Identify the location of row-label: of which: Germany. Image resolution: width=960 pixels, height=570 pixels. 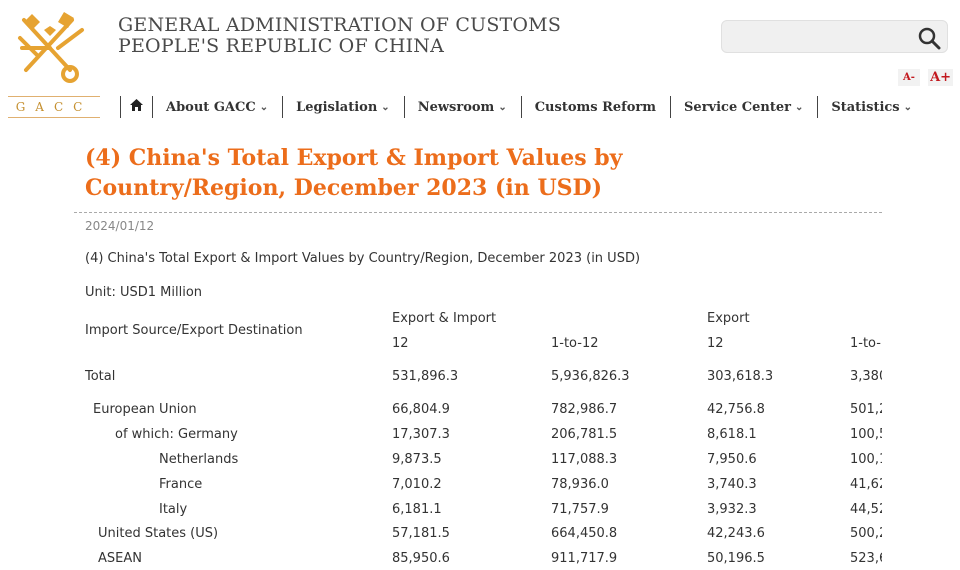
(176, 434).